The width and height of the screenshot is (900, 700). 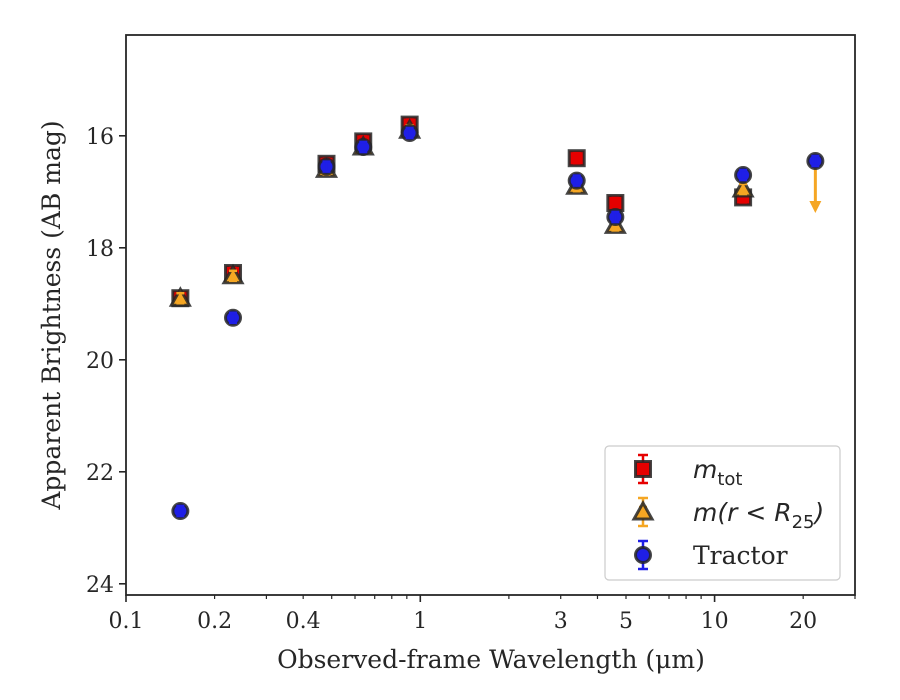 I want to click on y-tick-label: 18, so click(x=100, y=249).